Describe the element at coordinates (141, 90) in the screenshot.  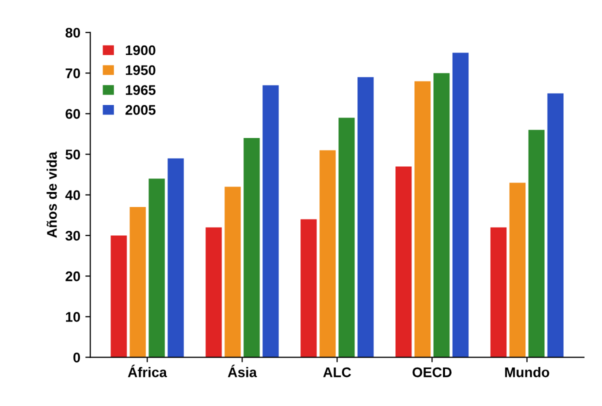
I see `legend-label: 1965` at that location.